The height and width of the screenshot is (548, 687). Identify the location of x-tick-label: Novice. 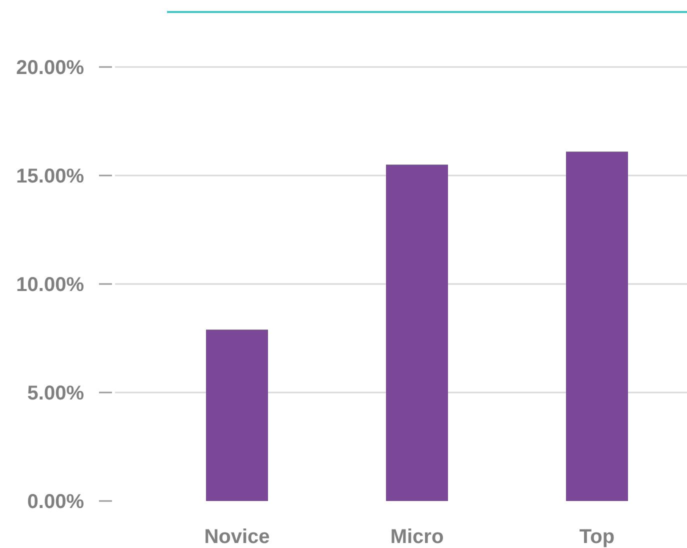
(237, 537).